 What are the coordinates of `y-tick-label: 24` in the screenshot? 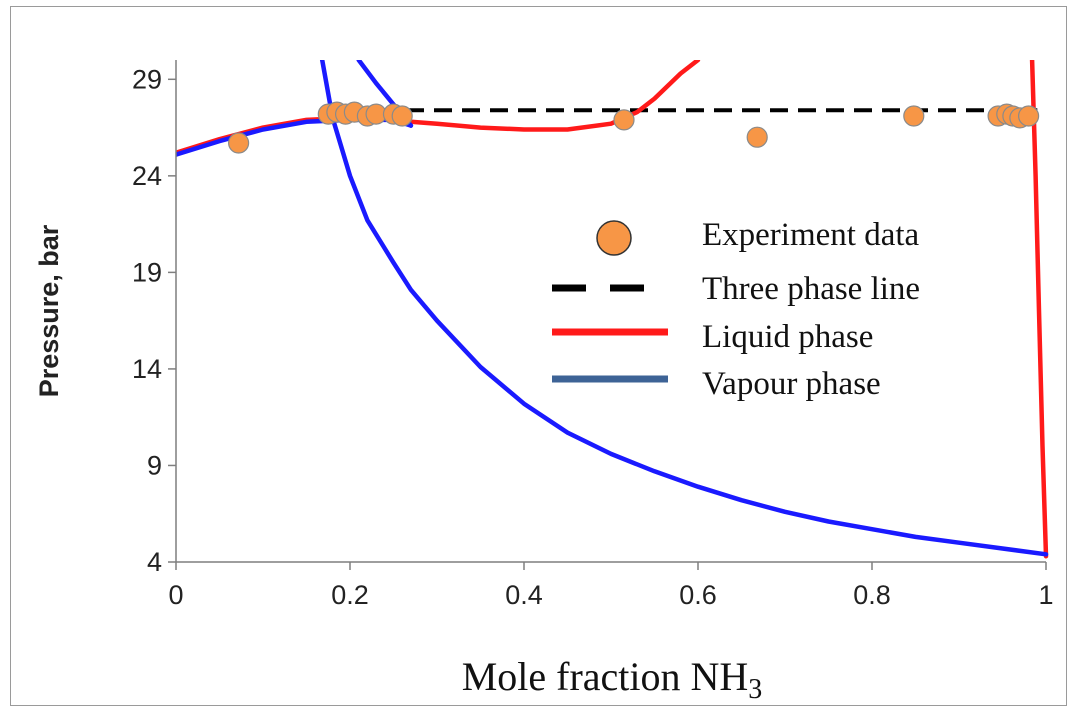 It's located at (147, 176).